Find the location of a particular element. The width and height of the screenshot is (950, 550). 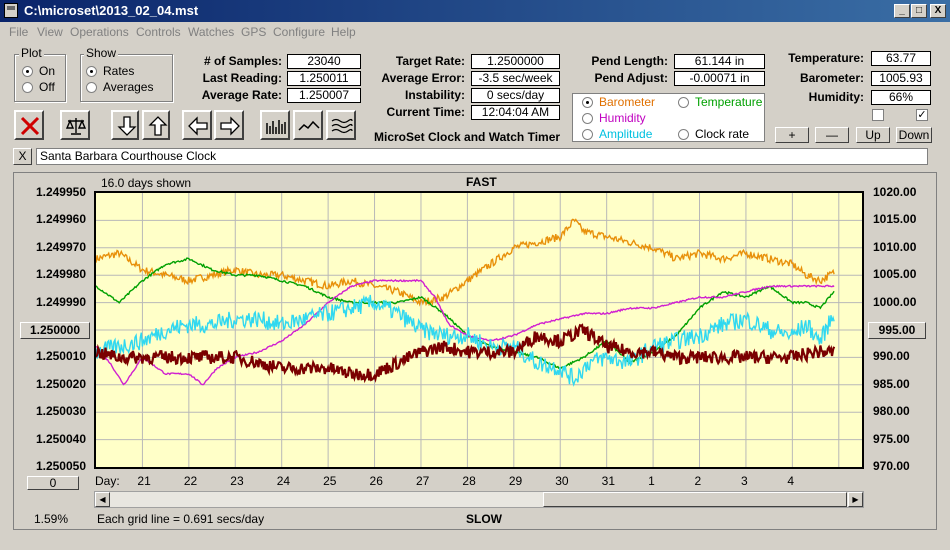

x-tick-label: 3 is located at coordinates (744, 481).